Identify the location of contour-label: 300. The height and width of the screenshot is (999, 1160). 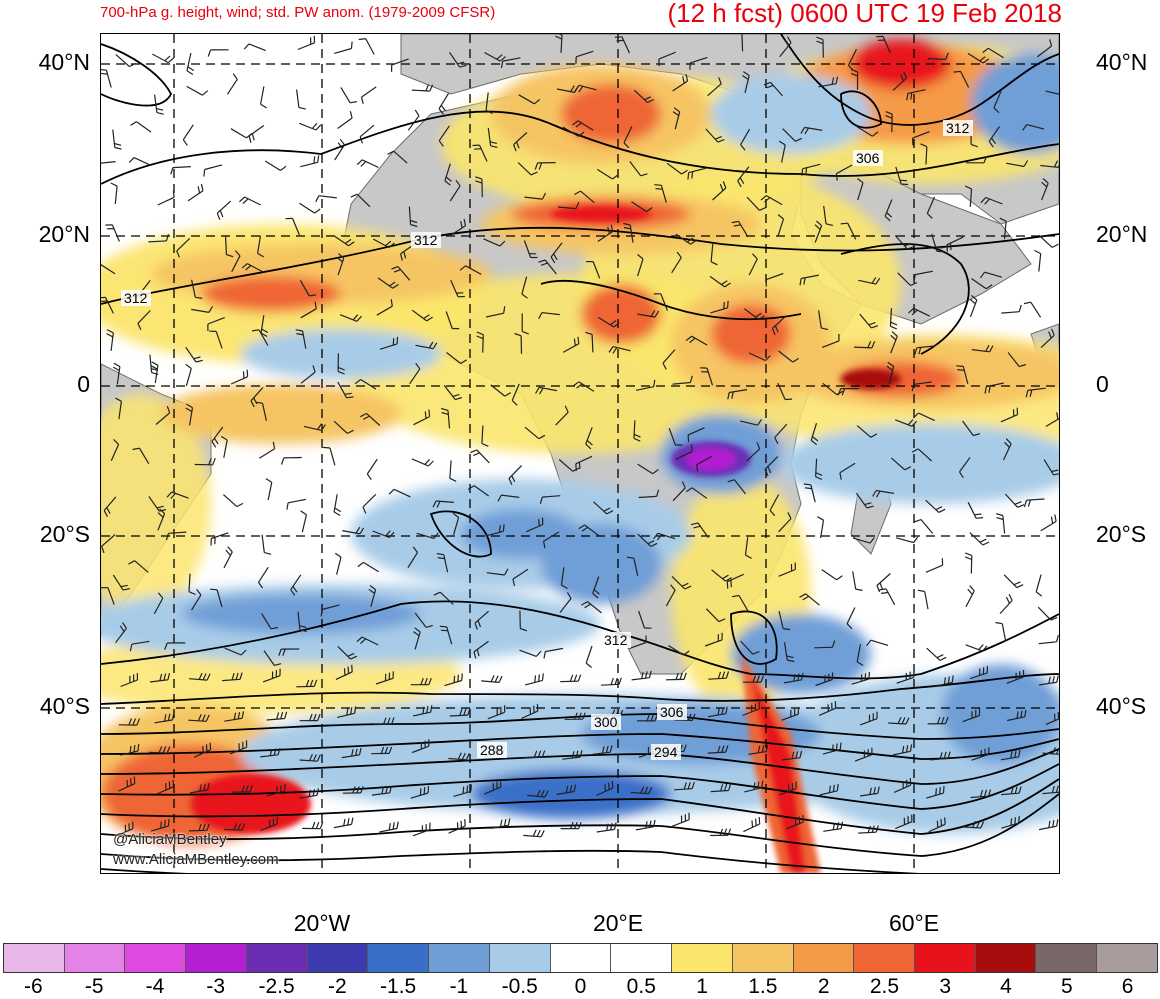
(606, 722).